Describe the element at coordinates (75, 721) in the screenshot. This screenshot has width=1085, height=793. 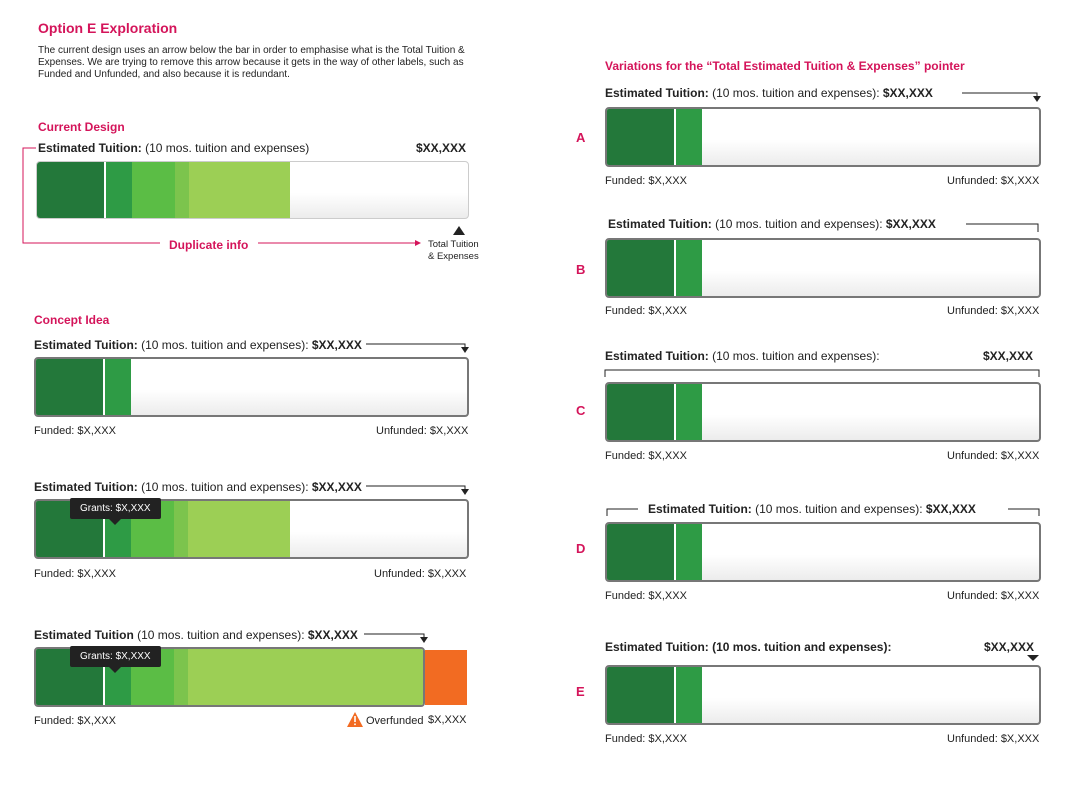
I see `concept-3-funded: Funded: $X,XXX` at that location.